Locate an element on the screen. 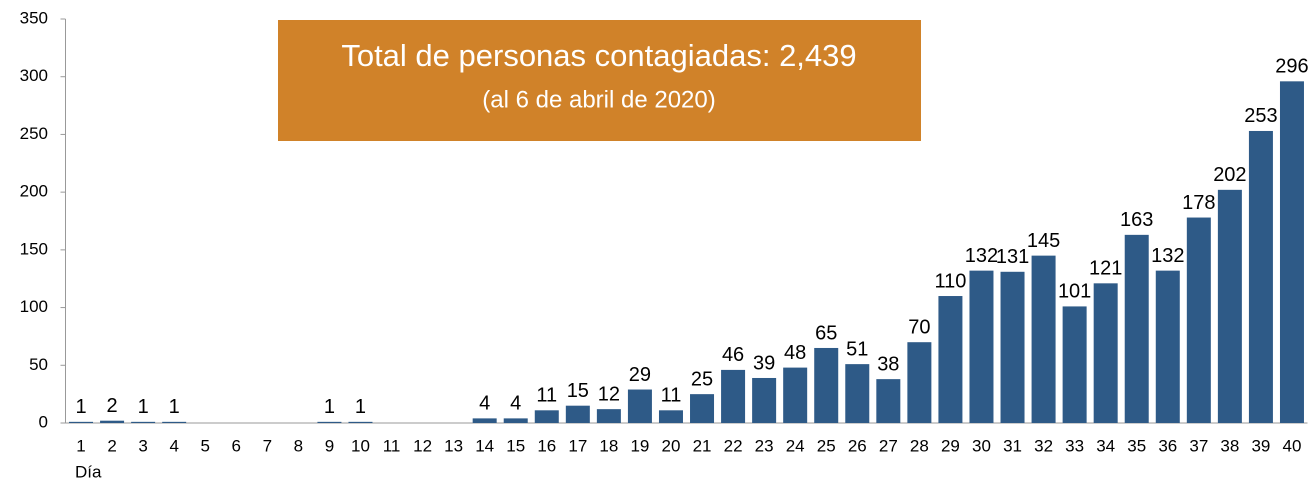 The height and width of the screenshot is (485, 1313). value-label: 70 is located at coordinates (919, 327).